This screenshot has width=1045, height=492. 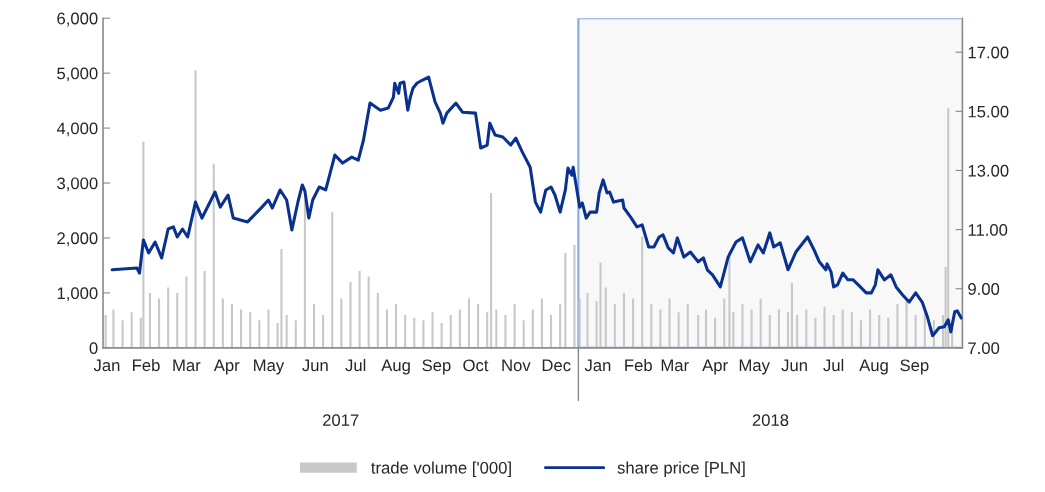 What do you see at coordinates (984, 289) in the screenshot?
I see `y2-tick-label: 9.00` at bounding box center [984, 289].